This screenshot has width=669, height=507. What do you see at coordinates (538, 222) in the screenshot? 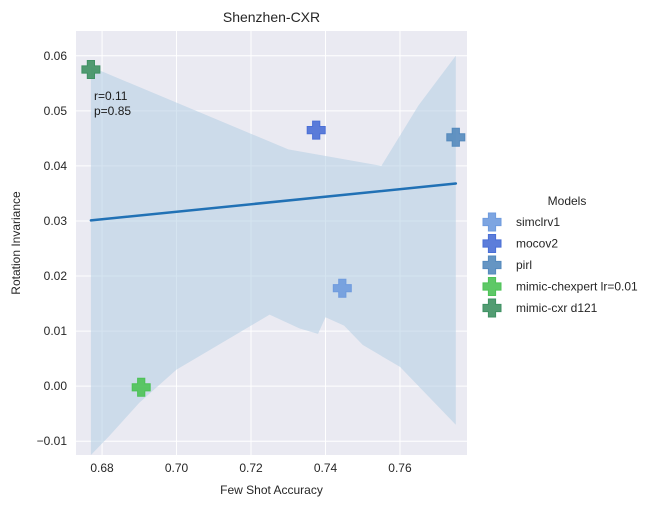
I see `legend-label: simclrv1` at bounding box center [538, 222].